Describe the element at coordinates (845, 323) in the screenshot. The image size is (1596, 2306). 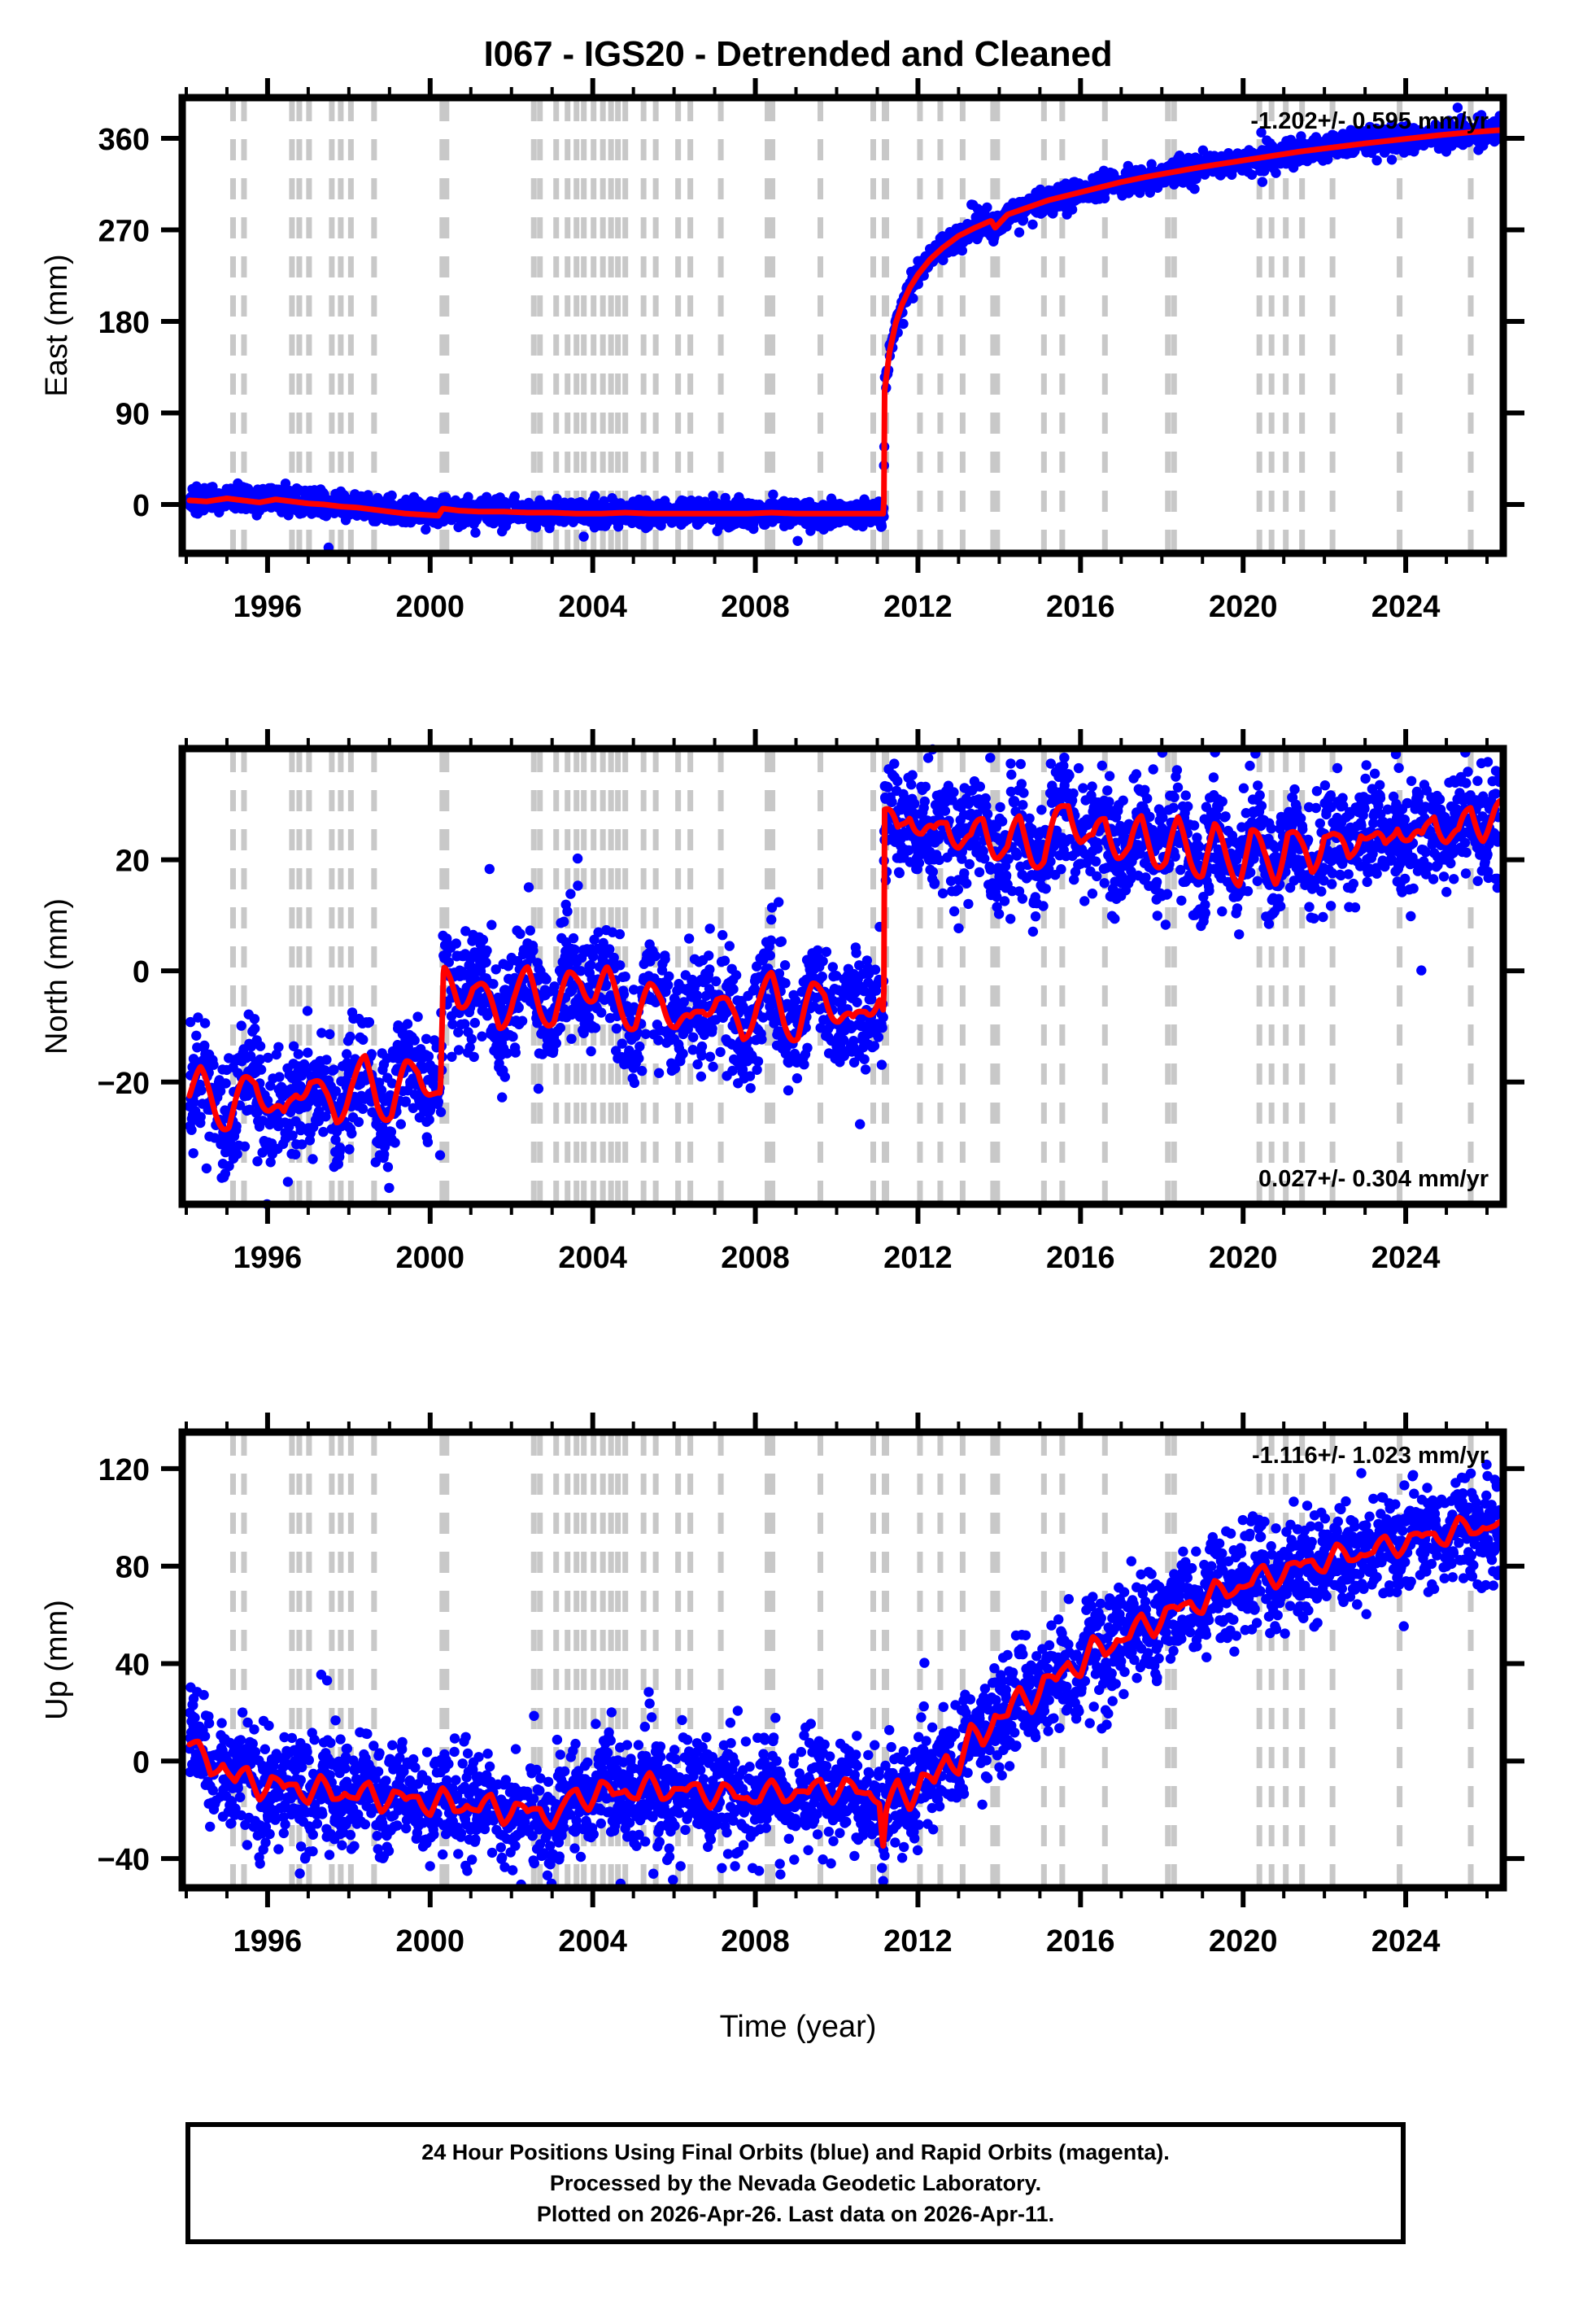
I see `model-fit-line-east` at that location.